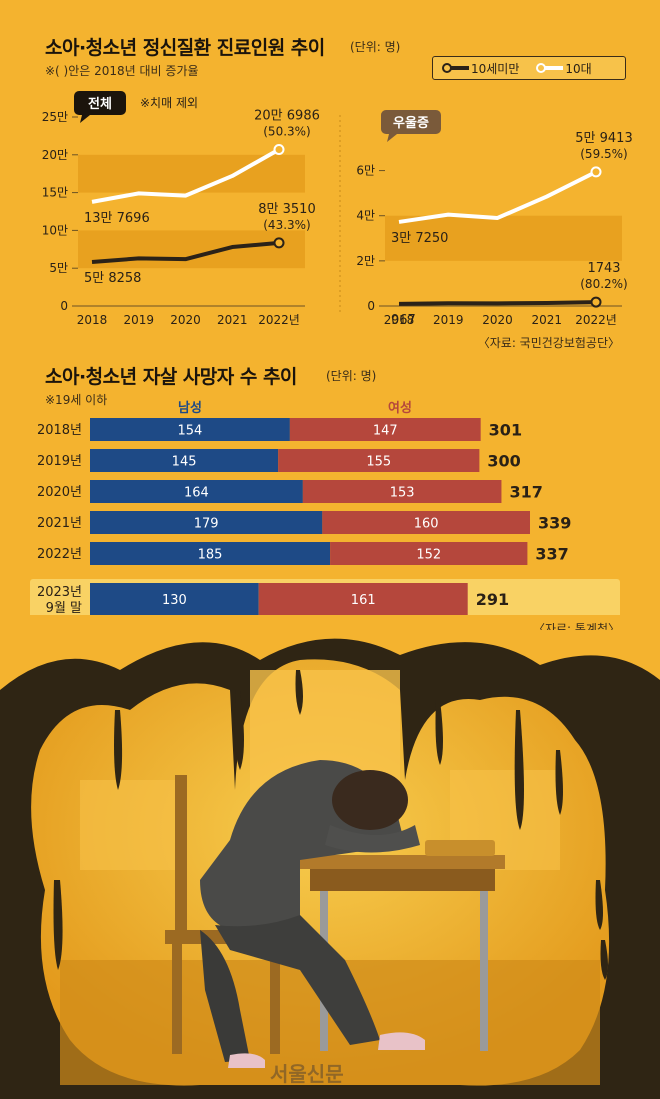 The image size is (660, 1099). Describe the element at coordinates (603, 138) in the screenshot. I see `teen-end-label: 5만 9413` at that location.